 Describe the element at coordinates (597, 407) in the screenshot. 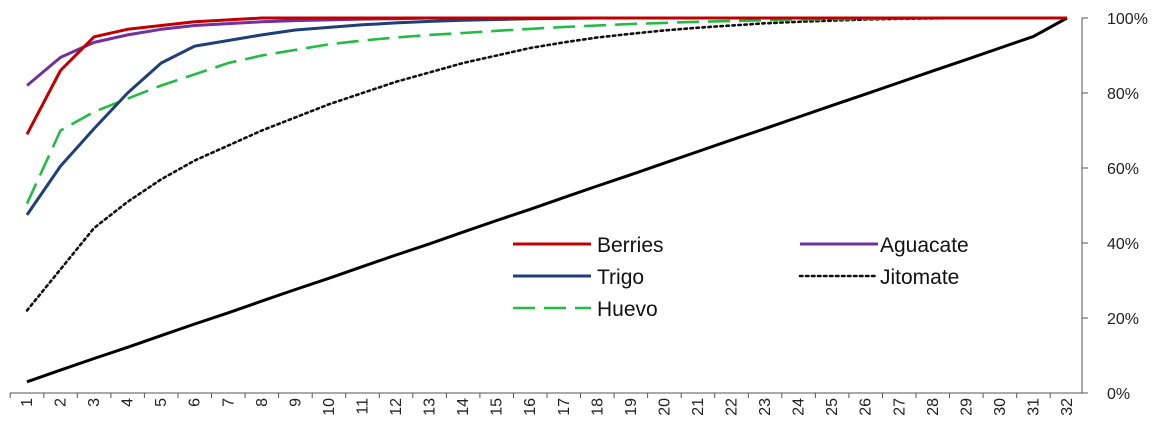

I see `x-tick-label: 18` at that location.